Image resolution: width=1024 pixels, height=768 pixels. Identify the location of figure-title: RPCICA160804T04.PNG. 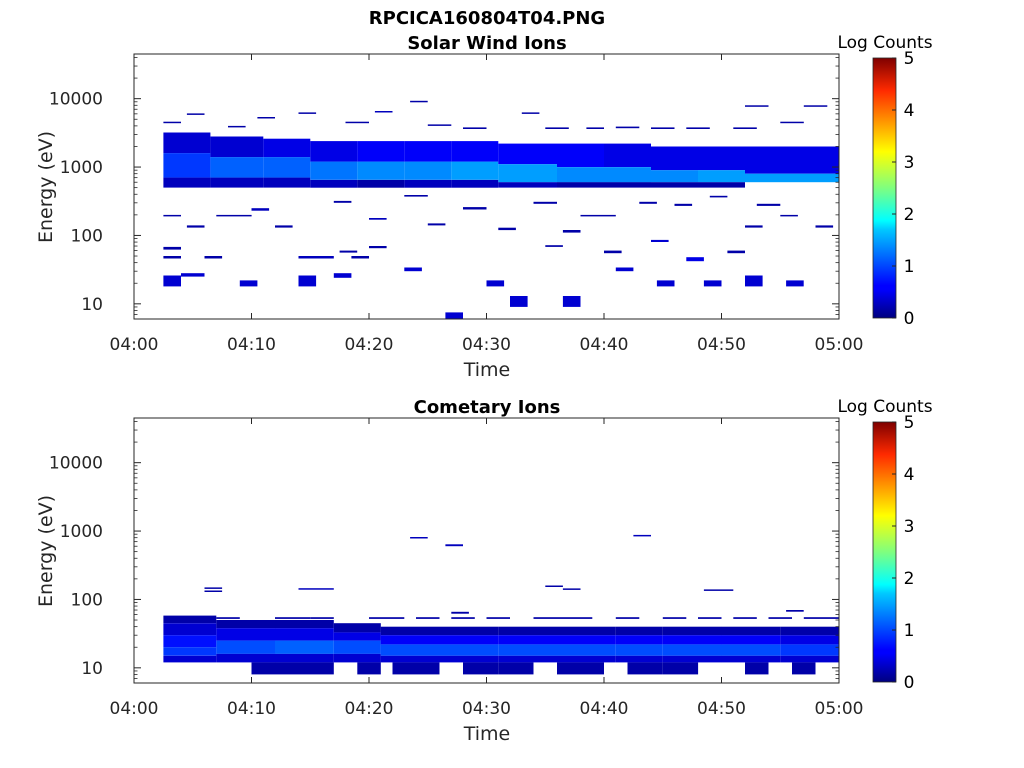
(487, 18).